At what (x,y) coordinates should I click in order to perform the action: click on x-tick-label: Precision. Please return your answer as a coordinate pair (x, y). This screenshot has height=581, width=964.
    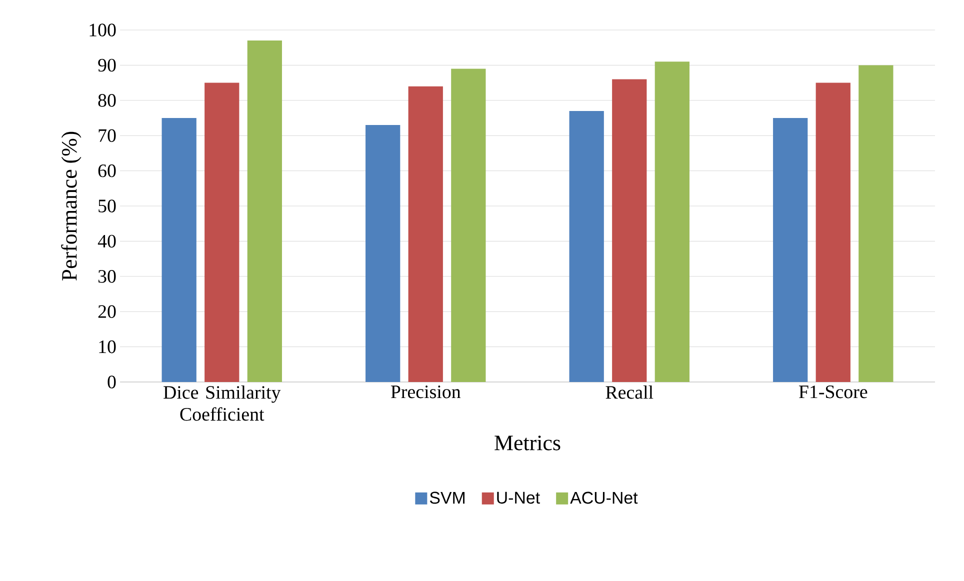
    Looking at the image, I should click on (425, 392).